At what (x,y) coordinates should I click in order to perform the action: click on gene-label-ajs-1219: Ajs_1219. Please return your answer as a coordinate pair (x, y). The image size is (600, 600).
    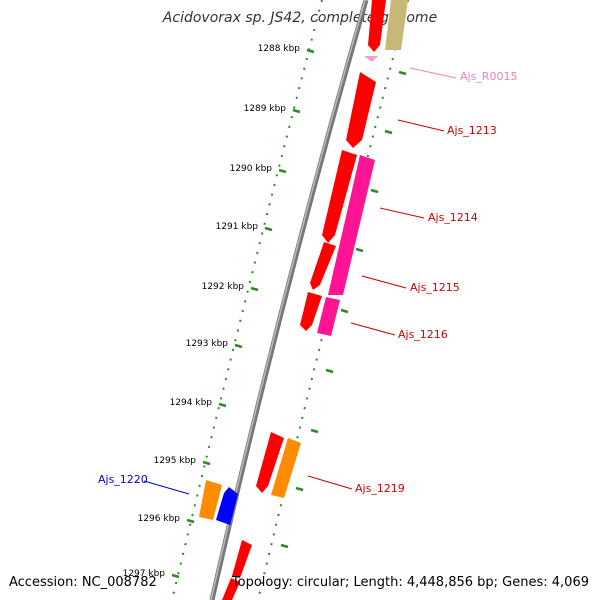
    Looking at the image, I should click on (380, 488).